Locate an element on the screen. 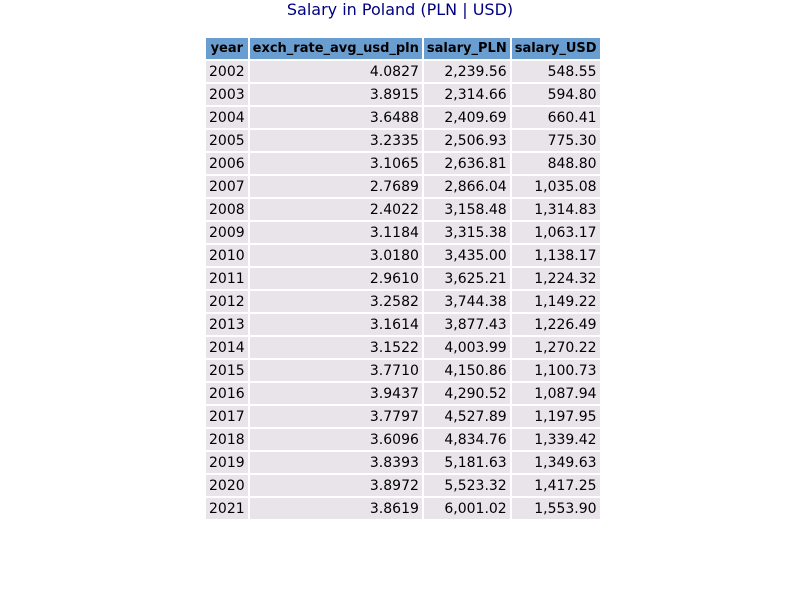  salary-usd-cell: 594.80 is located at coordinates (555, 94).